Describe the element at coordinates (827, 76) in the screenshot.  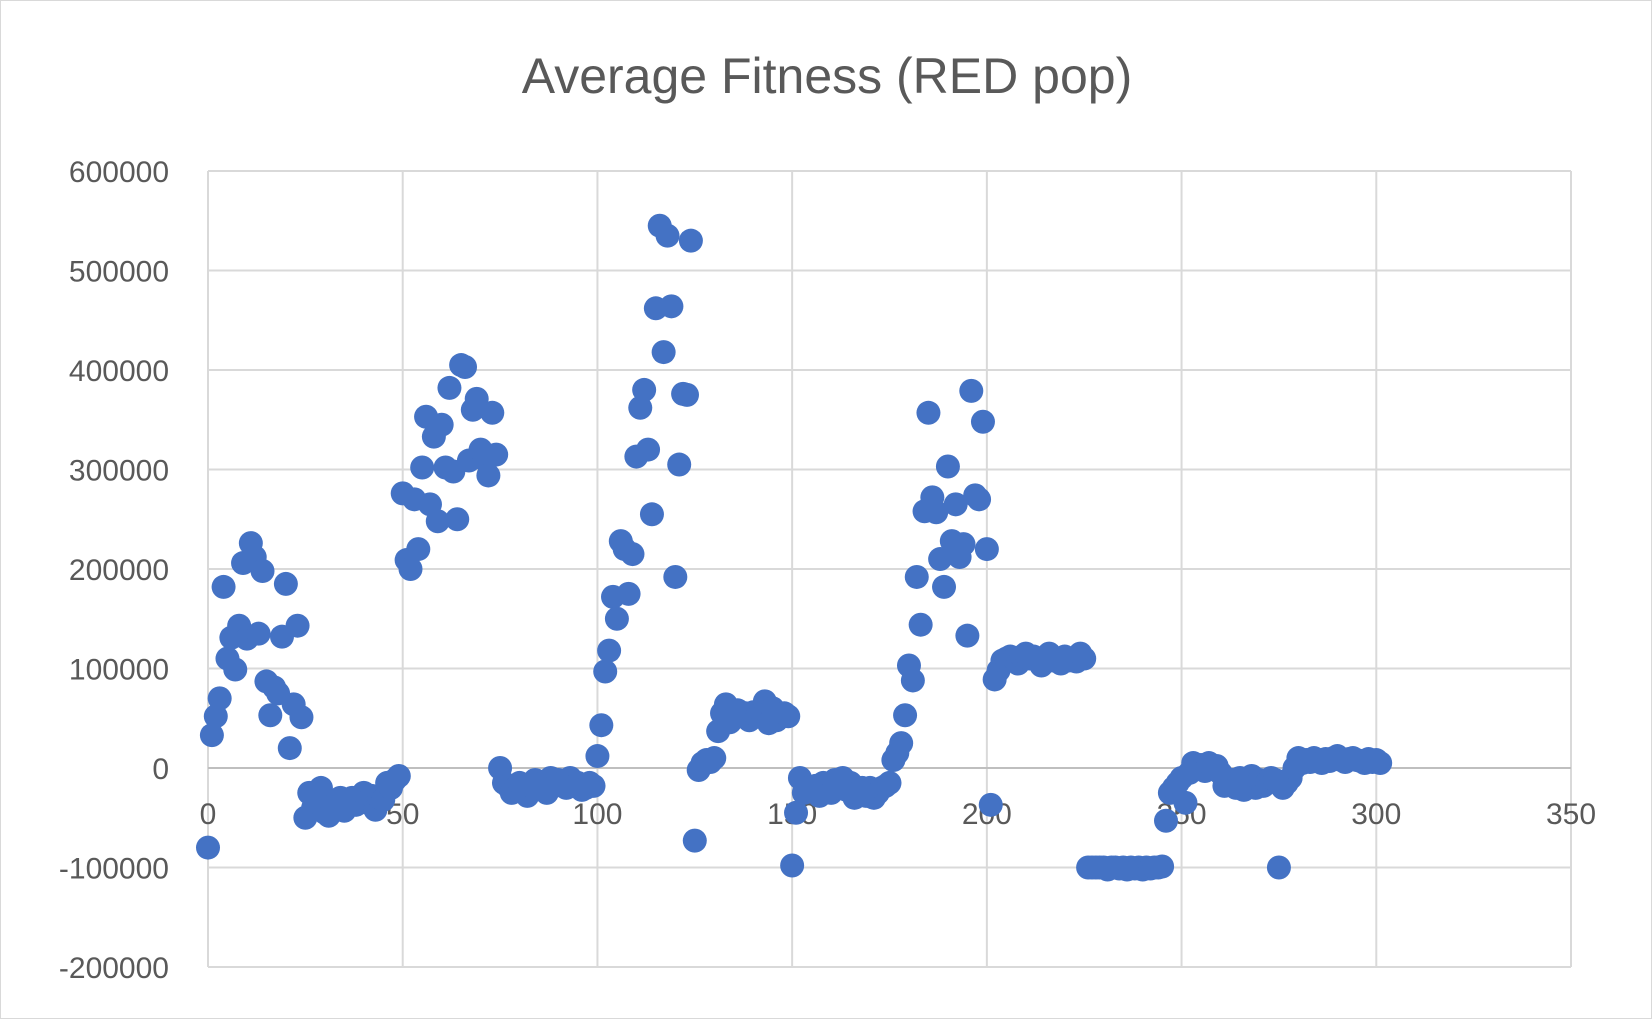
I see `chart-title: Average Fitness (RED pop)` at that location.